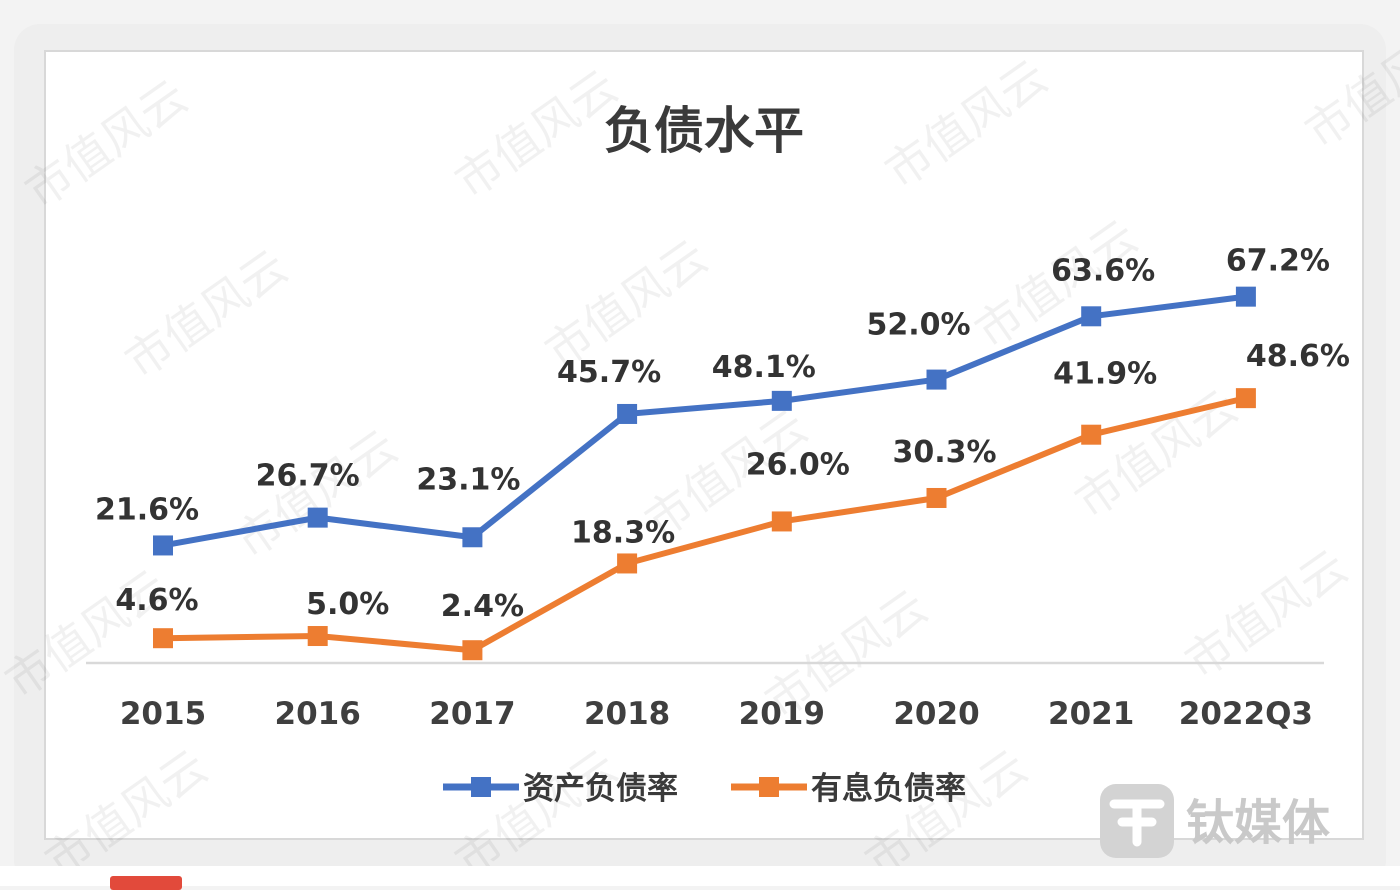  I want to click on legend-label: 资产负债率, so click(600, 789).